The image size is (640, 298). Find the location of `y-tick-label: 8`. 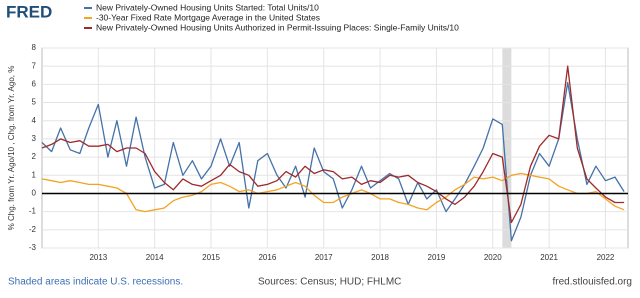

y-tick-label: 8 is located at coordinates (34, 47).